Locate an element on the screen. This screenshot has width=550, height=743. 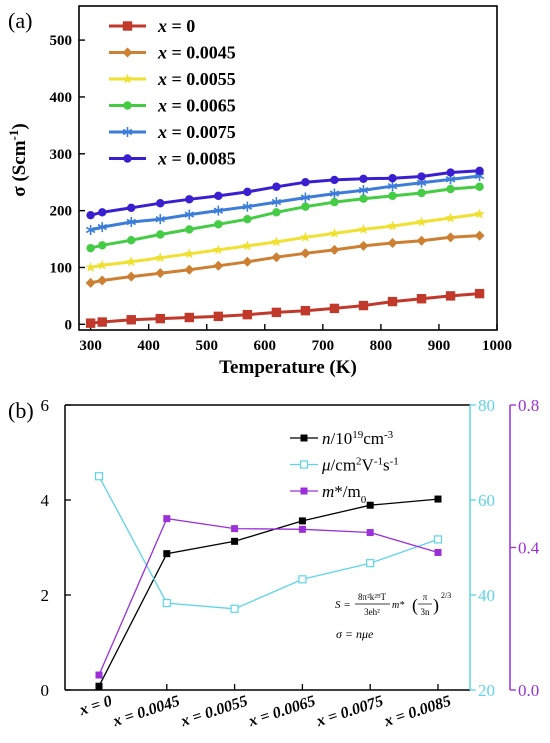
legend-item: μ/cm2V-1s-1 is located at coordinates (344, 465).